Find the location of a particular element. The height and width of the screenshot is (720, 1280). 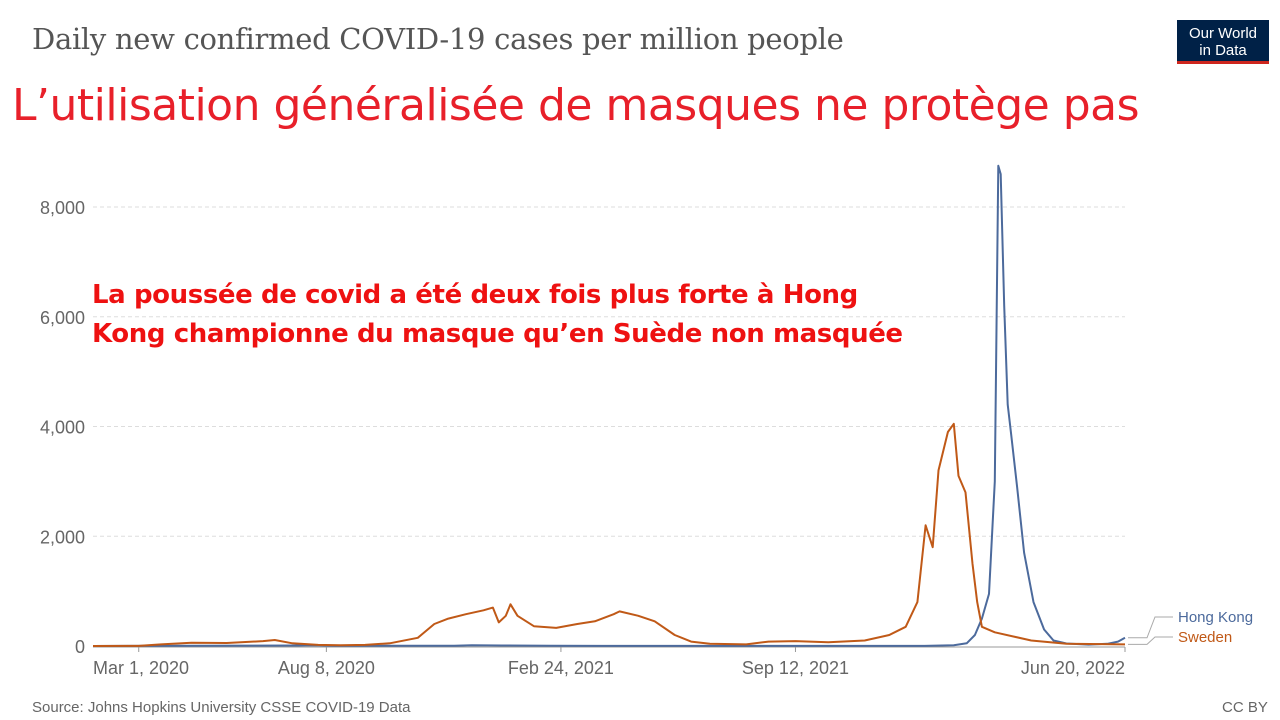

y-tick-label: 2,000 is located at coordinates (62, 537).